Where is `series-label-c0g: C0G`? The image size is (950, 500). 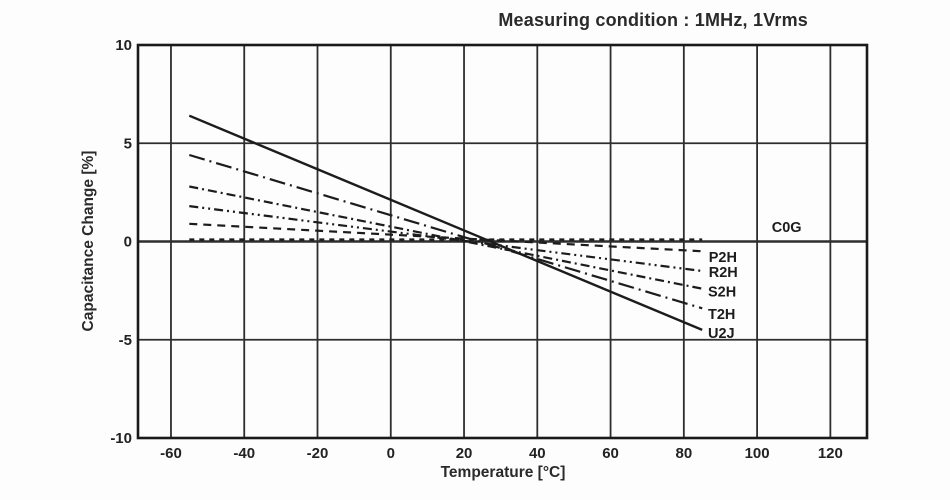 series-label-c0g: C0G is located at coordinates (787, 228).